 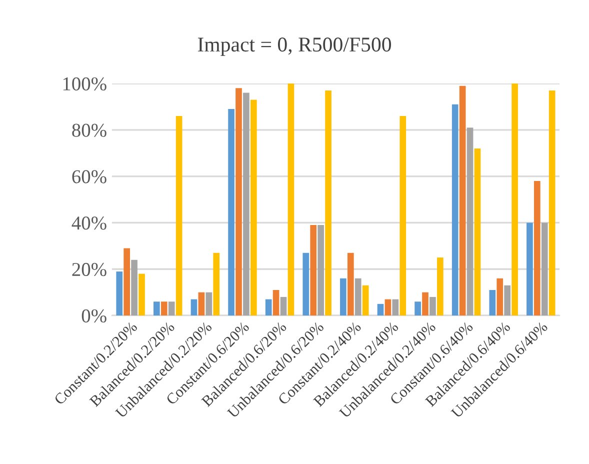 What do you see at coordinates (94, 316) in the screenshot?
I see `y-tick-label: 0%` at bounding box center [94, 316].